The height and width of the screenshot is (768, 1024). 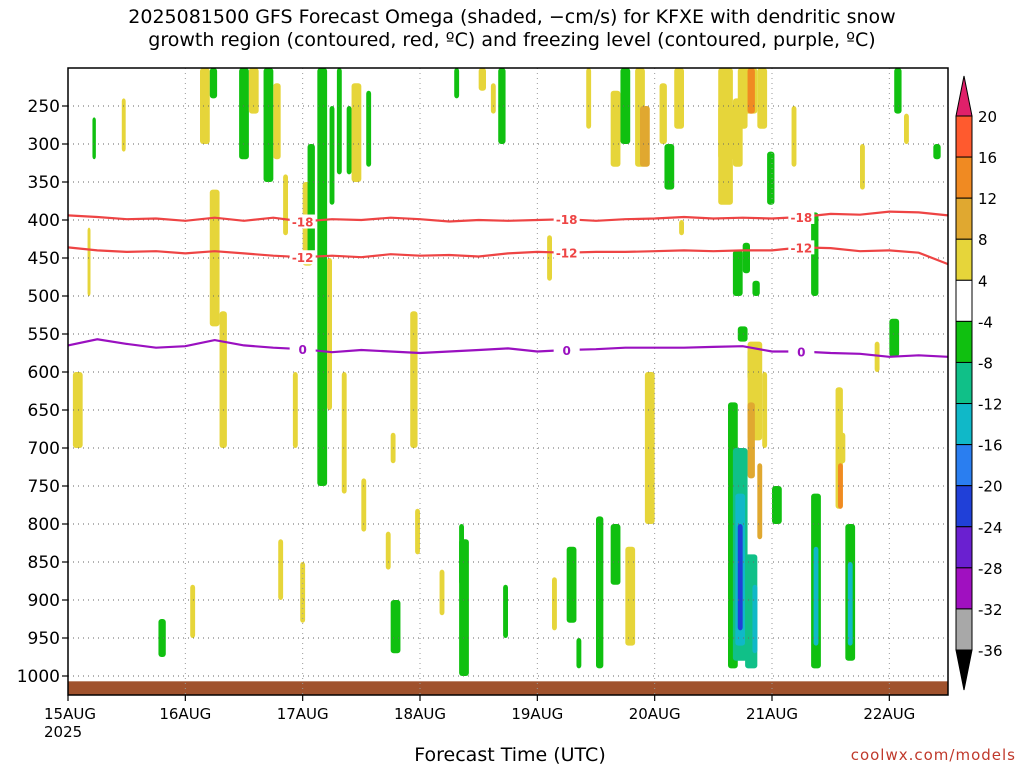 What do you see at coordinates (990, 405) in the screenshot?
I see `colorbar-tick-label: -12` at bounding box center [990, 405].